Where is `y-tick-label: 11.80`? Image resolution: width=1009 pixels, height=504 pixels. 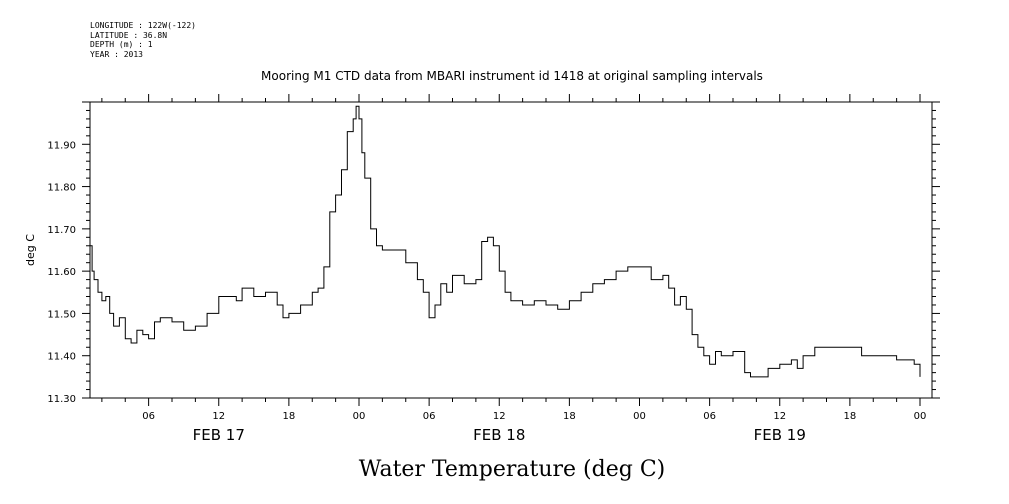
y-tick-label: 11.80 is located at coordinates (61, 188).